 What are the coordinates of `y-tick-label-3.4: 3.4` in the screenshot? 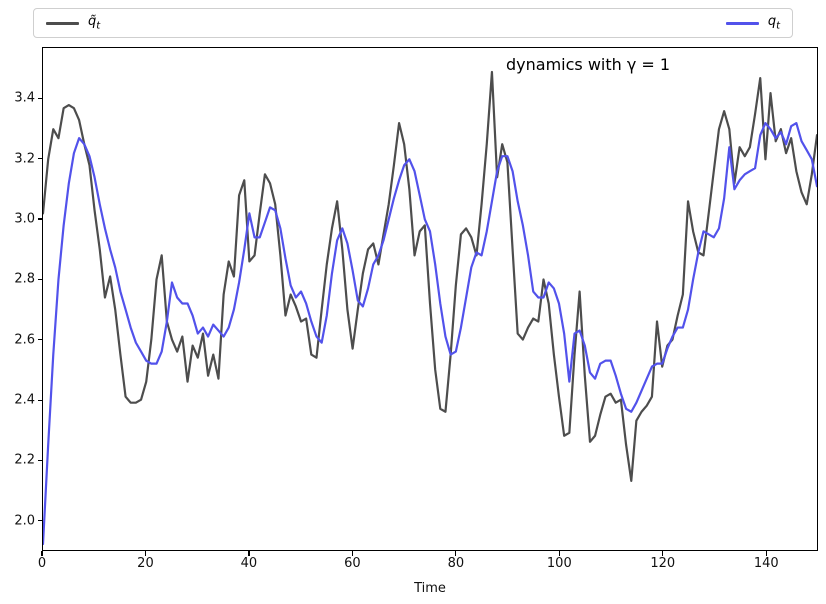 It's located at (24, 98).